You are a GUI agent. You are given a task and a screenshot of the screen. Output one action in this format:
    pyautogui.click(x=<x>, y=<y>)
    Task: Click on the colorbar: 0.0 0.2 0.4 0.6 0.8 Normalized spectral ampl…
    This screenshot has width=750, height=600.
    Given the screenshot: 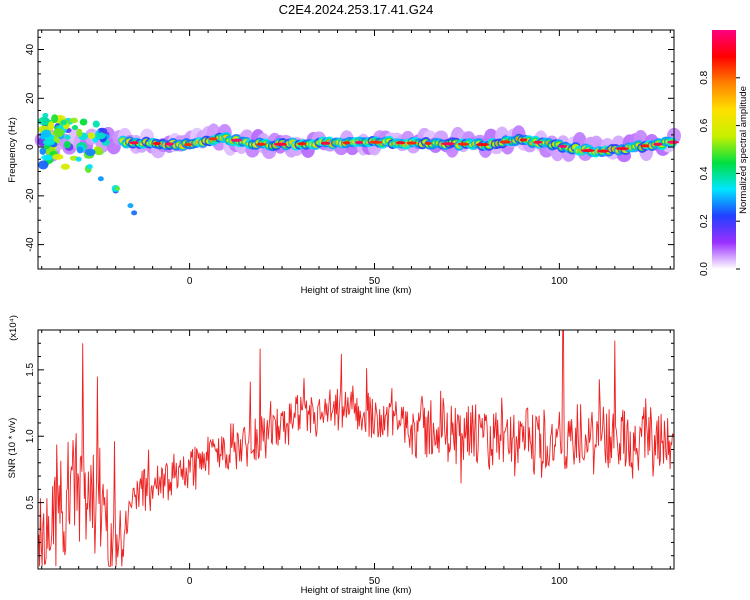 What is the action you would take?
    pyautogui.click(x=724, y=153)
    